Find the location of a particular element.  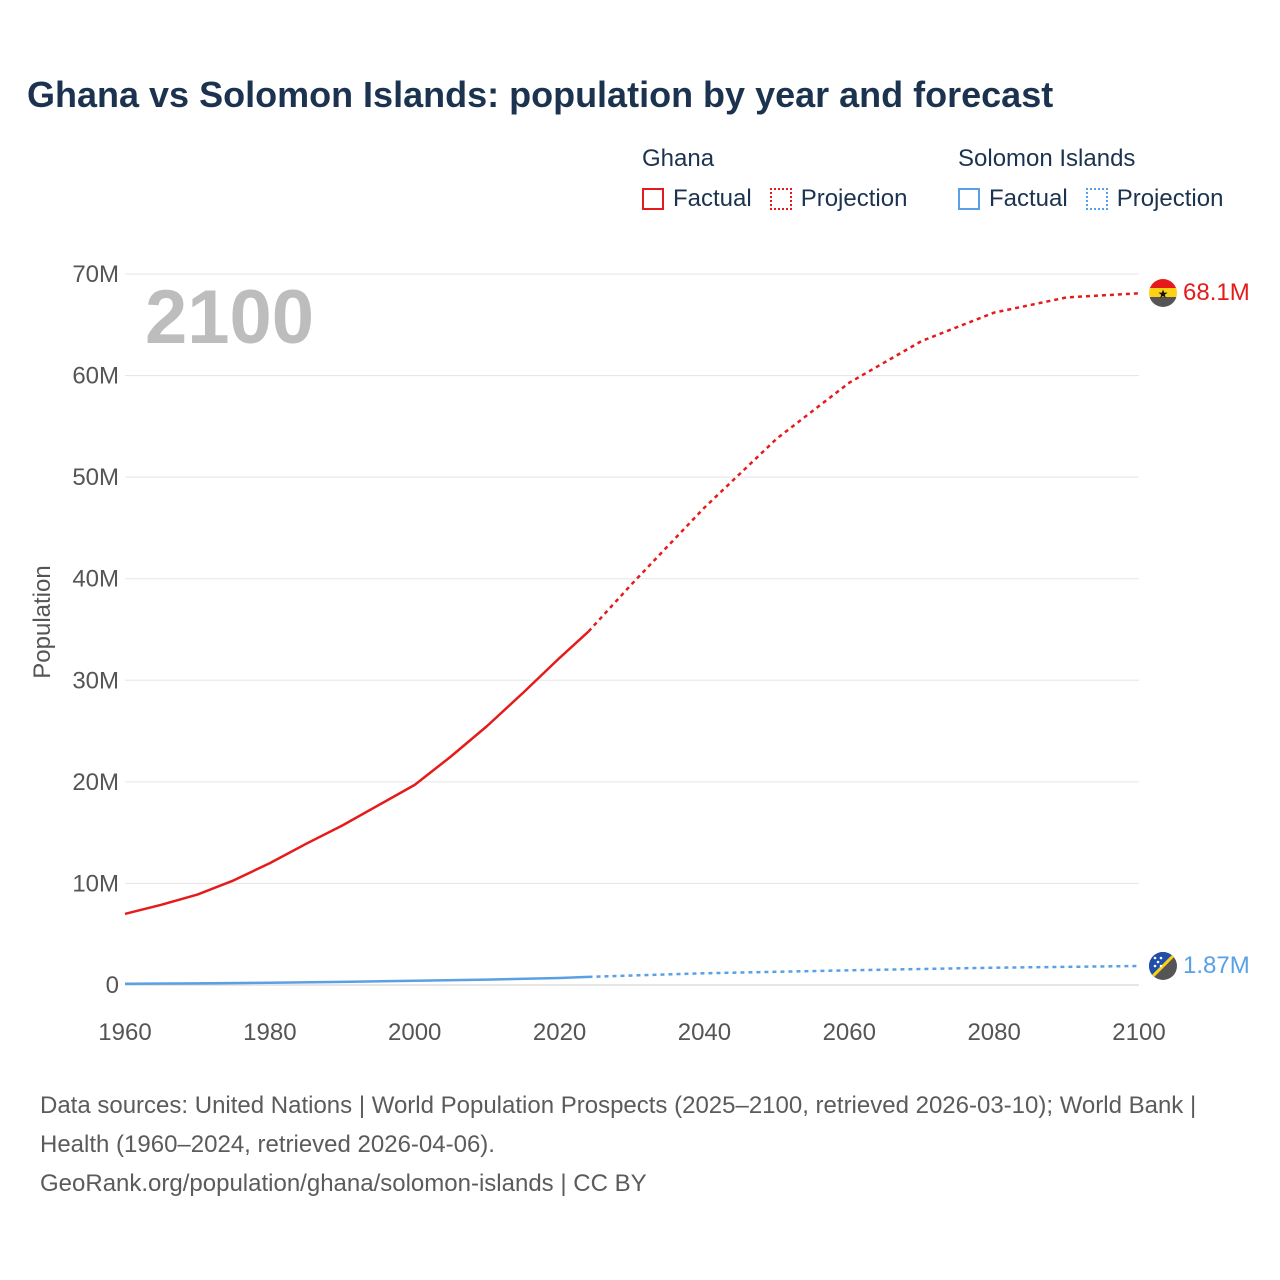

solomon-islands-projection-line is located at coordinates (864, 971).